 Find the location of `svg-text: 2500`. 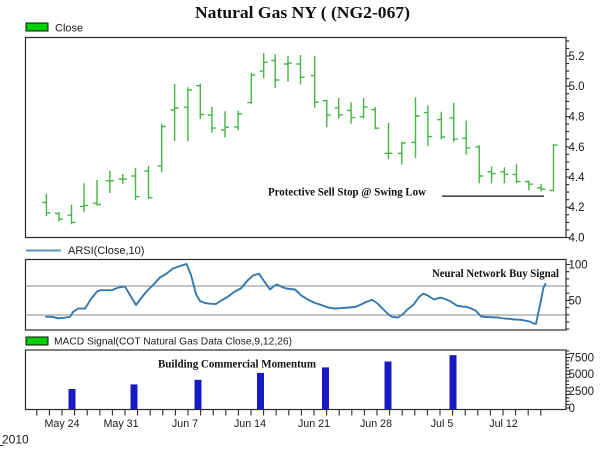

svg-text: 2500 is located at coordinates (582, 392).